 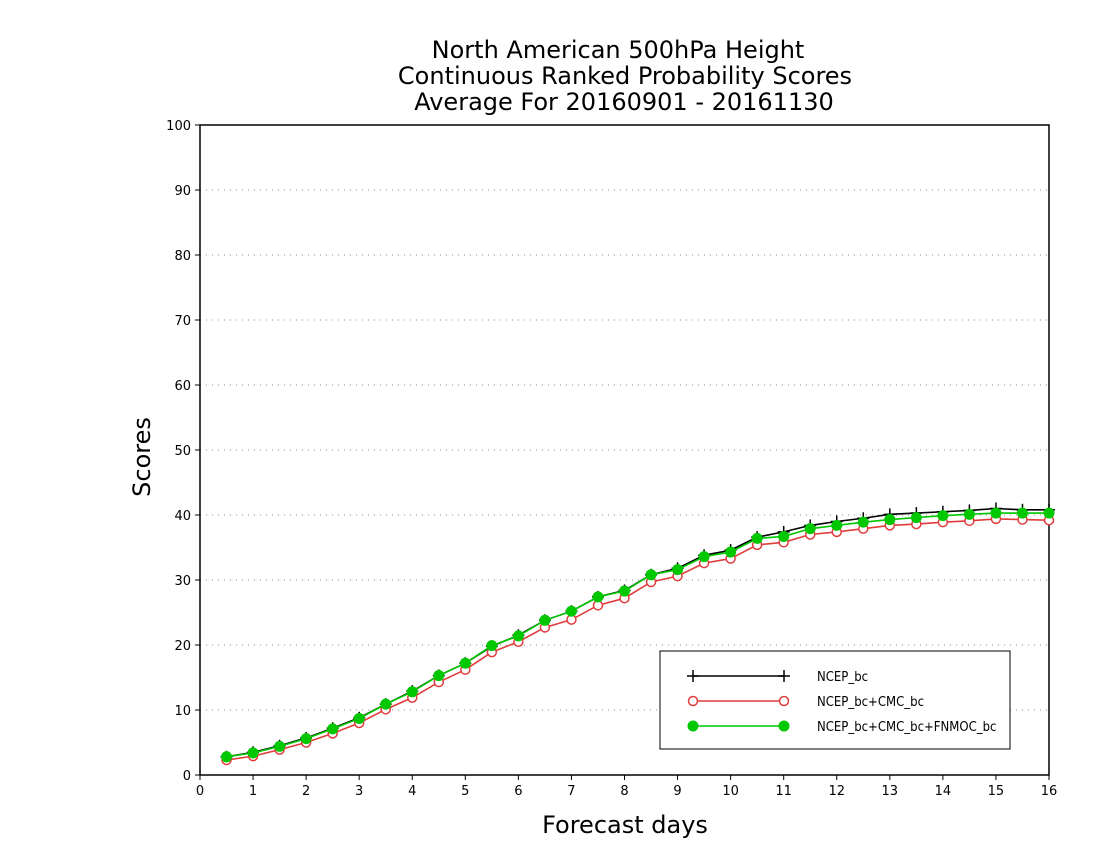 What do you see at coordinates (182, 191) in the screenshot?
I see `y-tick-label: 90` at bounding box center [182, 191].